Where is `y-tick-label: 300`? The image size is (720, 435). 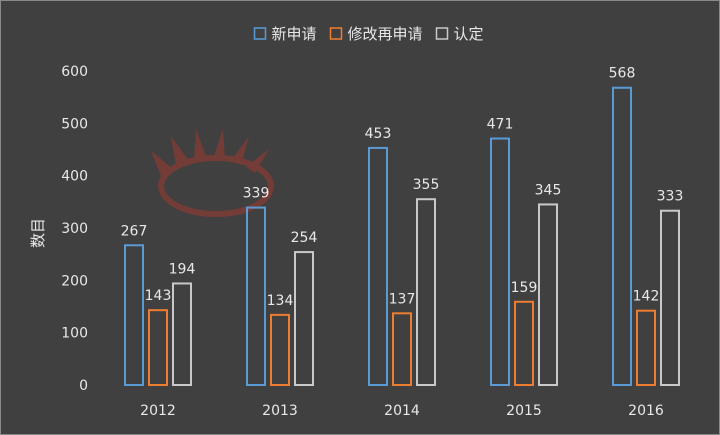
y-tick-label: 300 is located at coordinates (74, 229).